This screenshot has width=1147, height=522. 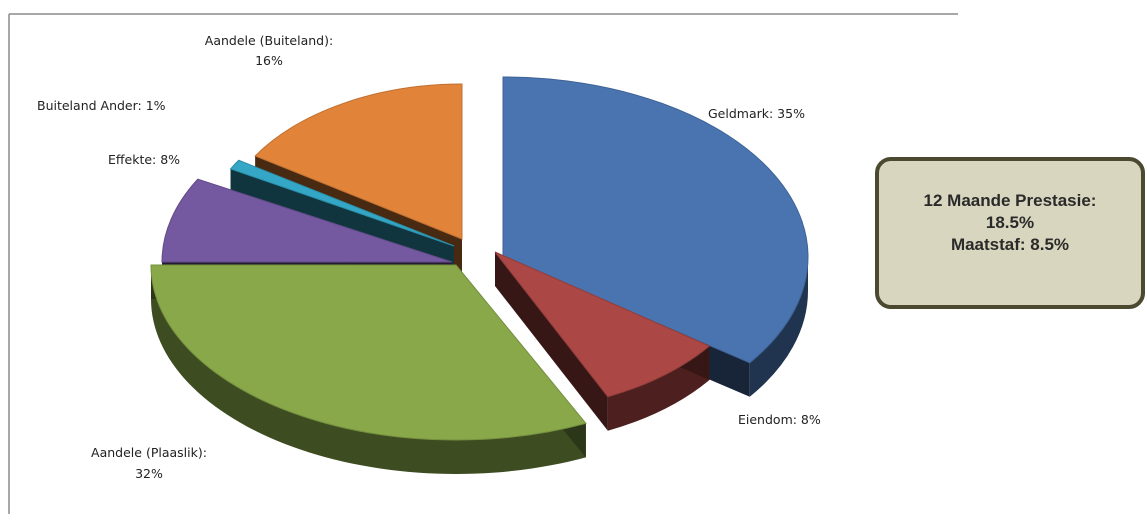 I want to click on callout-line-benchmark: Maatstaf: 8.5%, so click(x=1010, y=244).